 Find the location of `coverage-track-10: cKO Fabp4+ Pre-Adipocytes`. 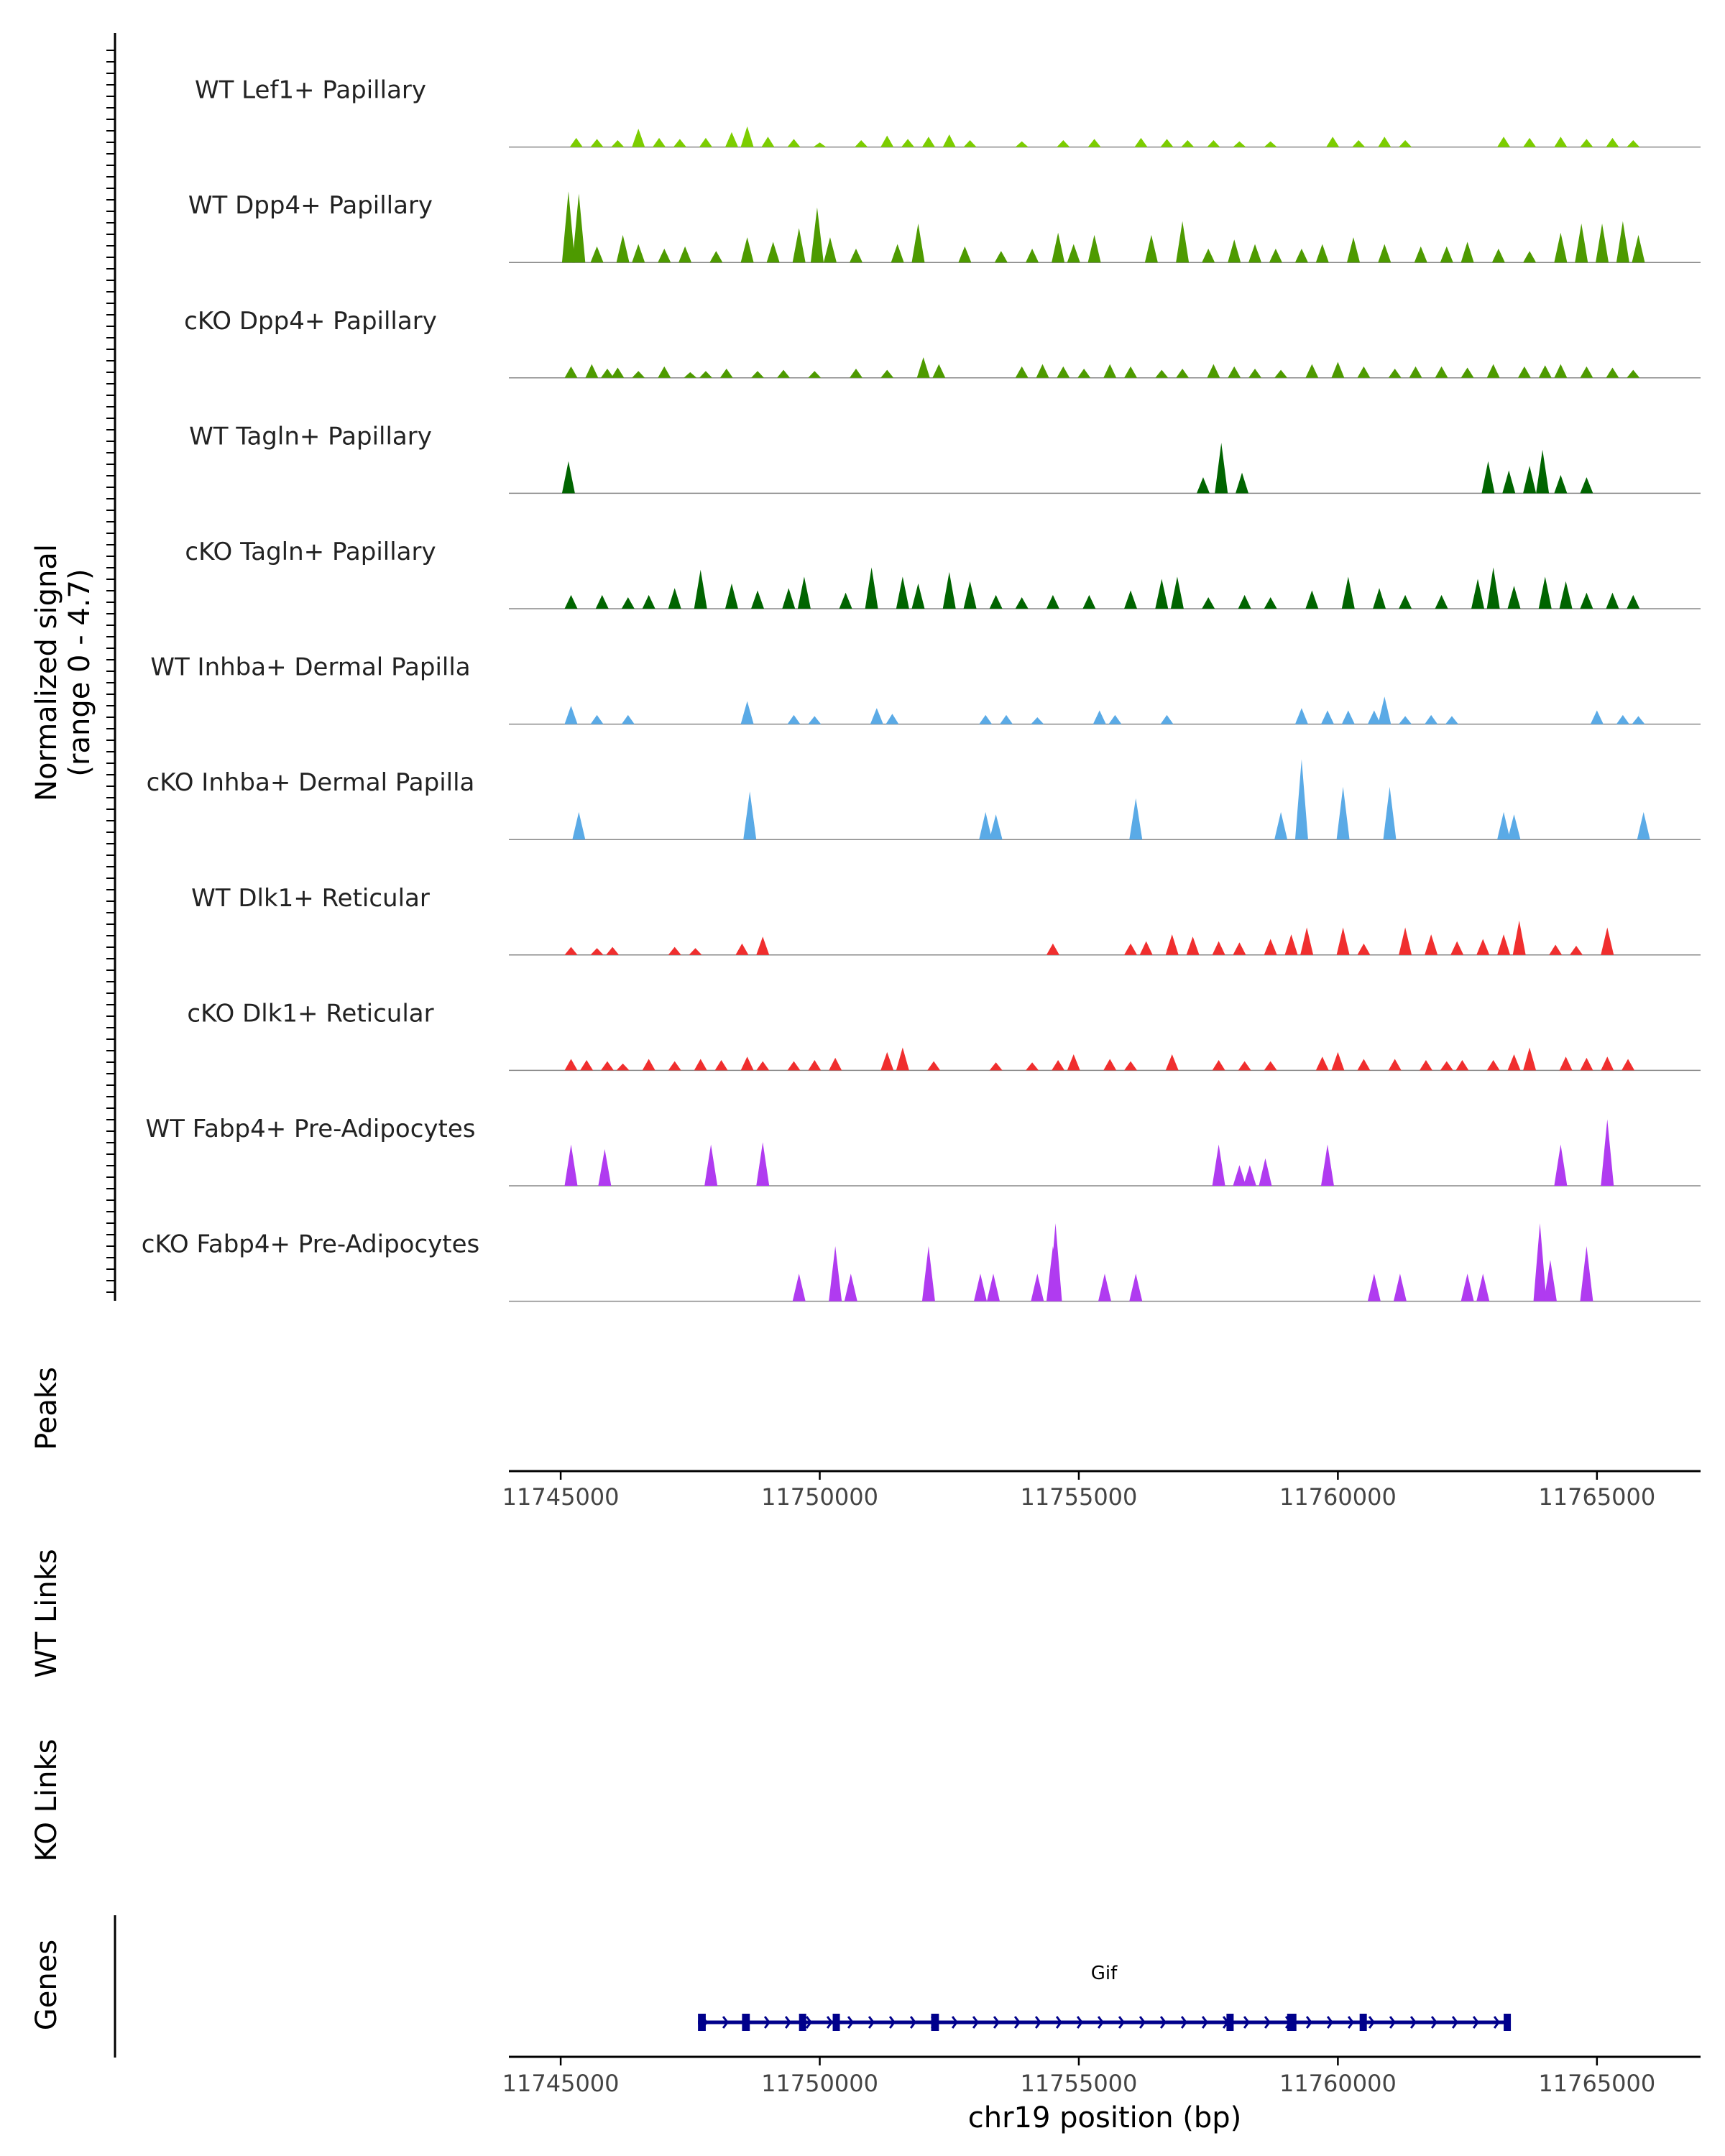

coverage-track-10: cKO Fabp4+ Pre-Adipocytes is located at coordinates (921, 1262).